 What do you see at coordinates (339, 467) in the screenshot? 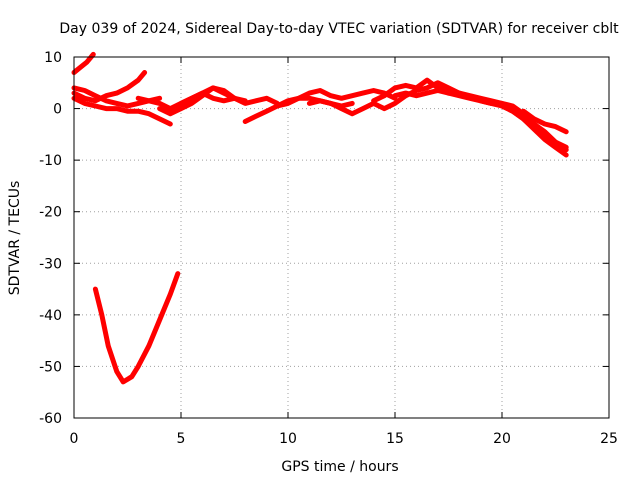
I see `x-axis-label: GPS time / hours` at bounding box center [339, 467].